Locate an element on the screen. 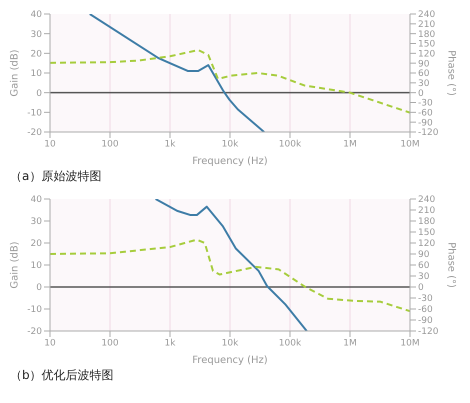 Image resolution: width=470 pixels, height=403 pixels. text: （b）优化后波特图 is located at coordinates (62, 375).